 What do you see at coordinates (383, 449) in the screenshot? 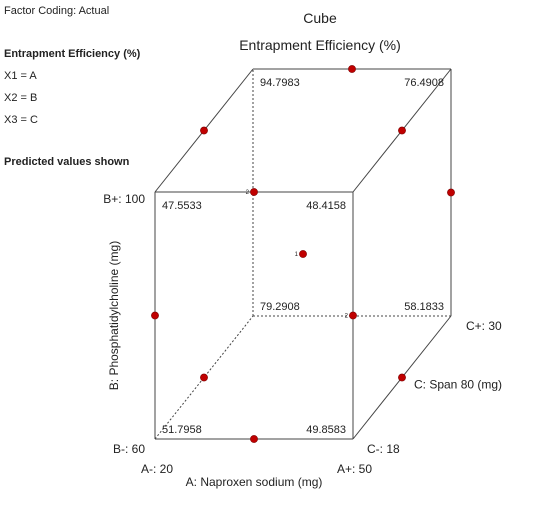
I see `axis-c-low-label: C-: 18` at bounding box center [383, 449].